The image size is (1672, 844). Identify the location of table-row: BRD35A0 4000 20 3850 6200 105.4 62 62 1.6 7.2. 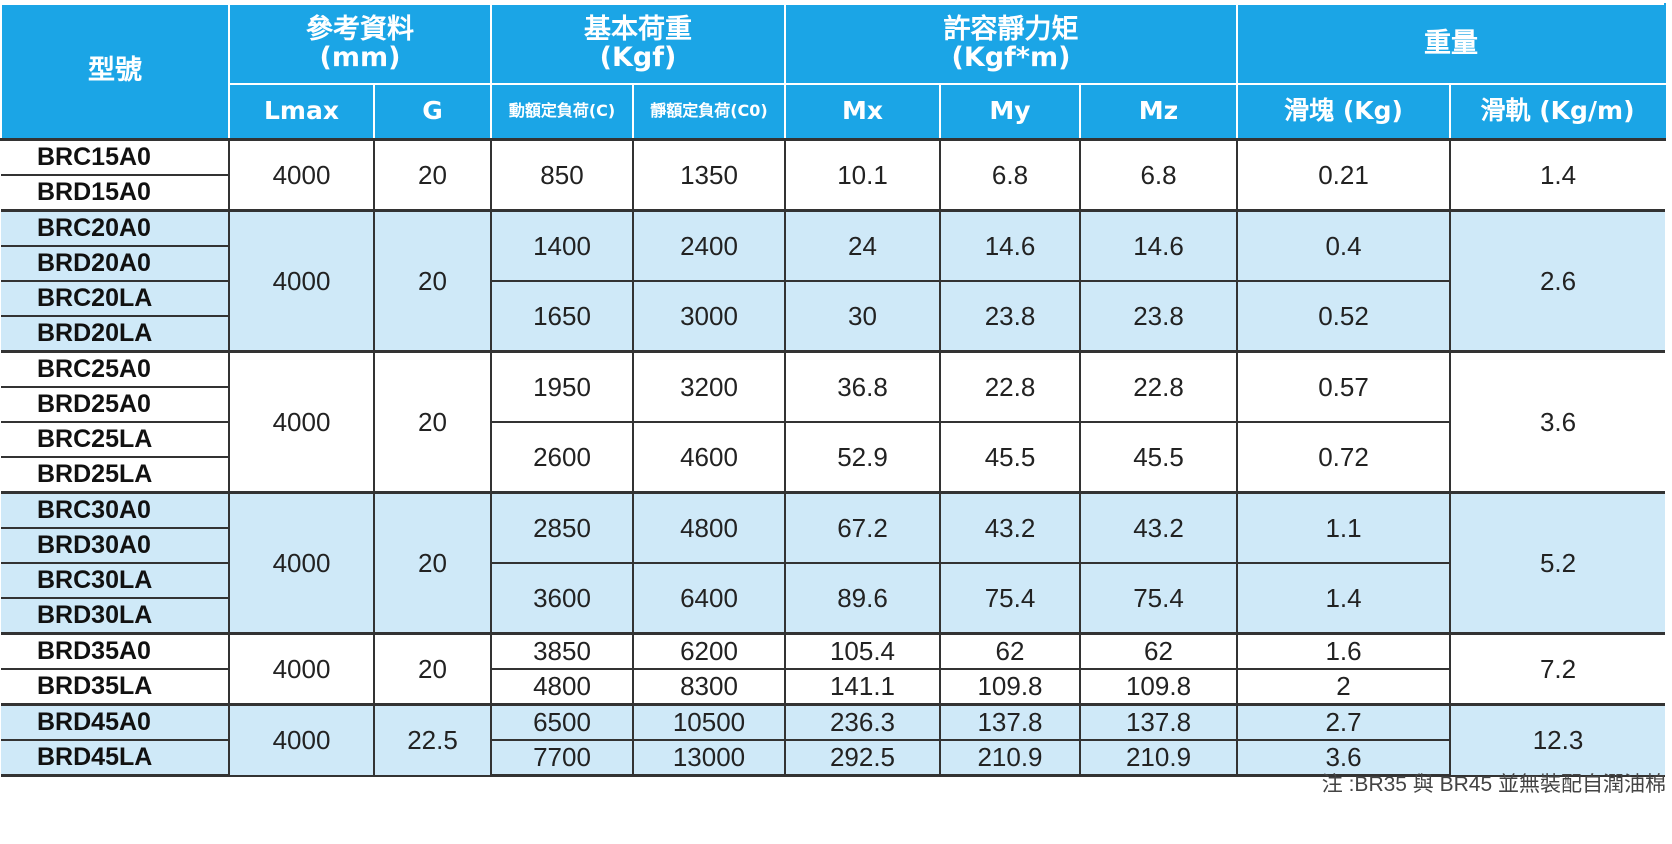
(833, 669).